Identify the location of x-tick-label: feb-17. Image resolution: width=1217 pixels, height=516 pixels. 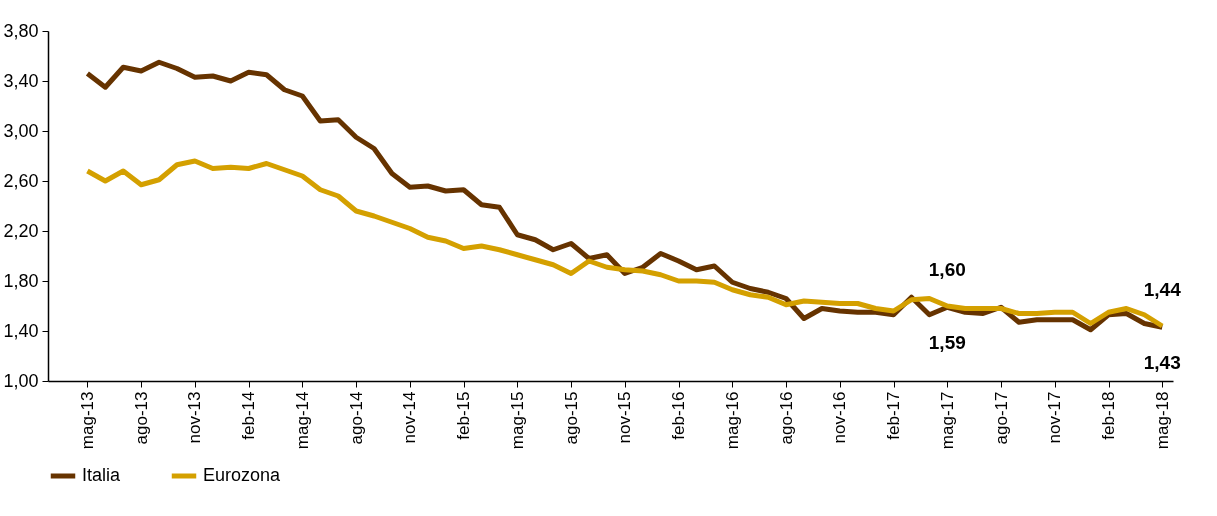
(894, 415).